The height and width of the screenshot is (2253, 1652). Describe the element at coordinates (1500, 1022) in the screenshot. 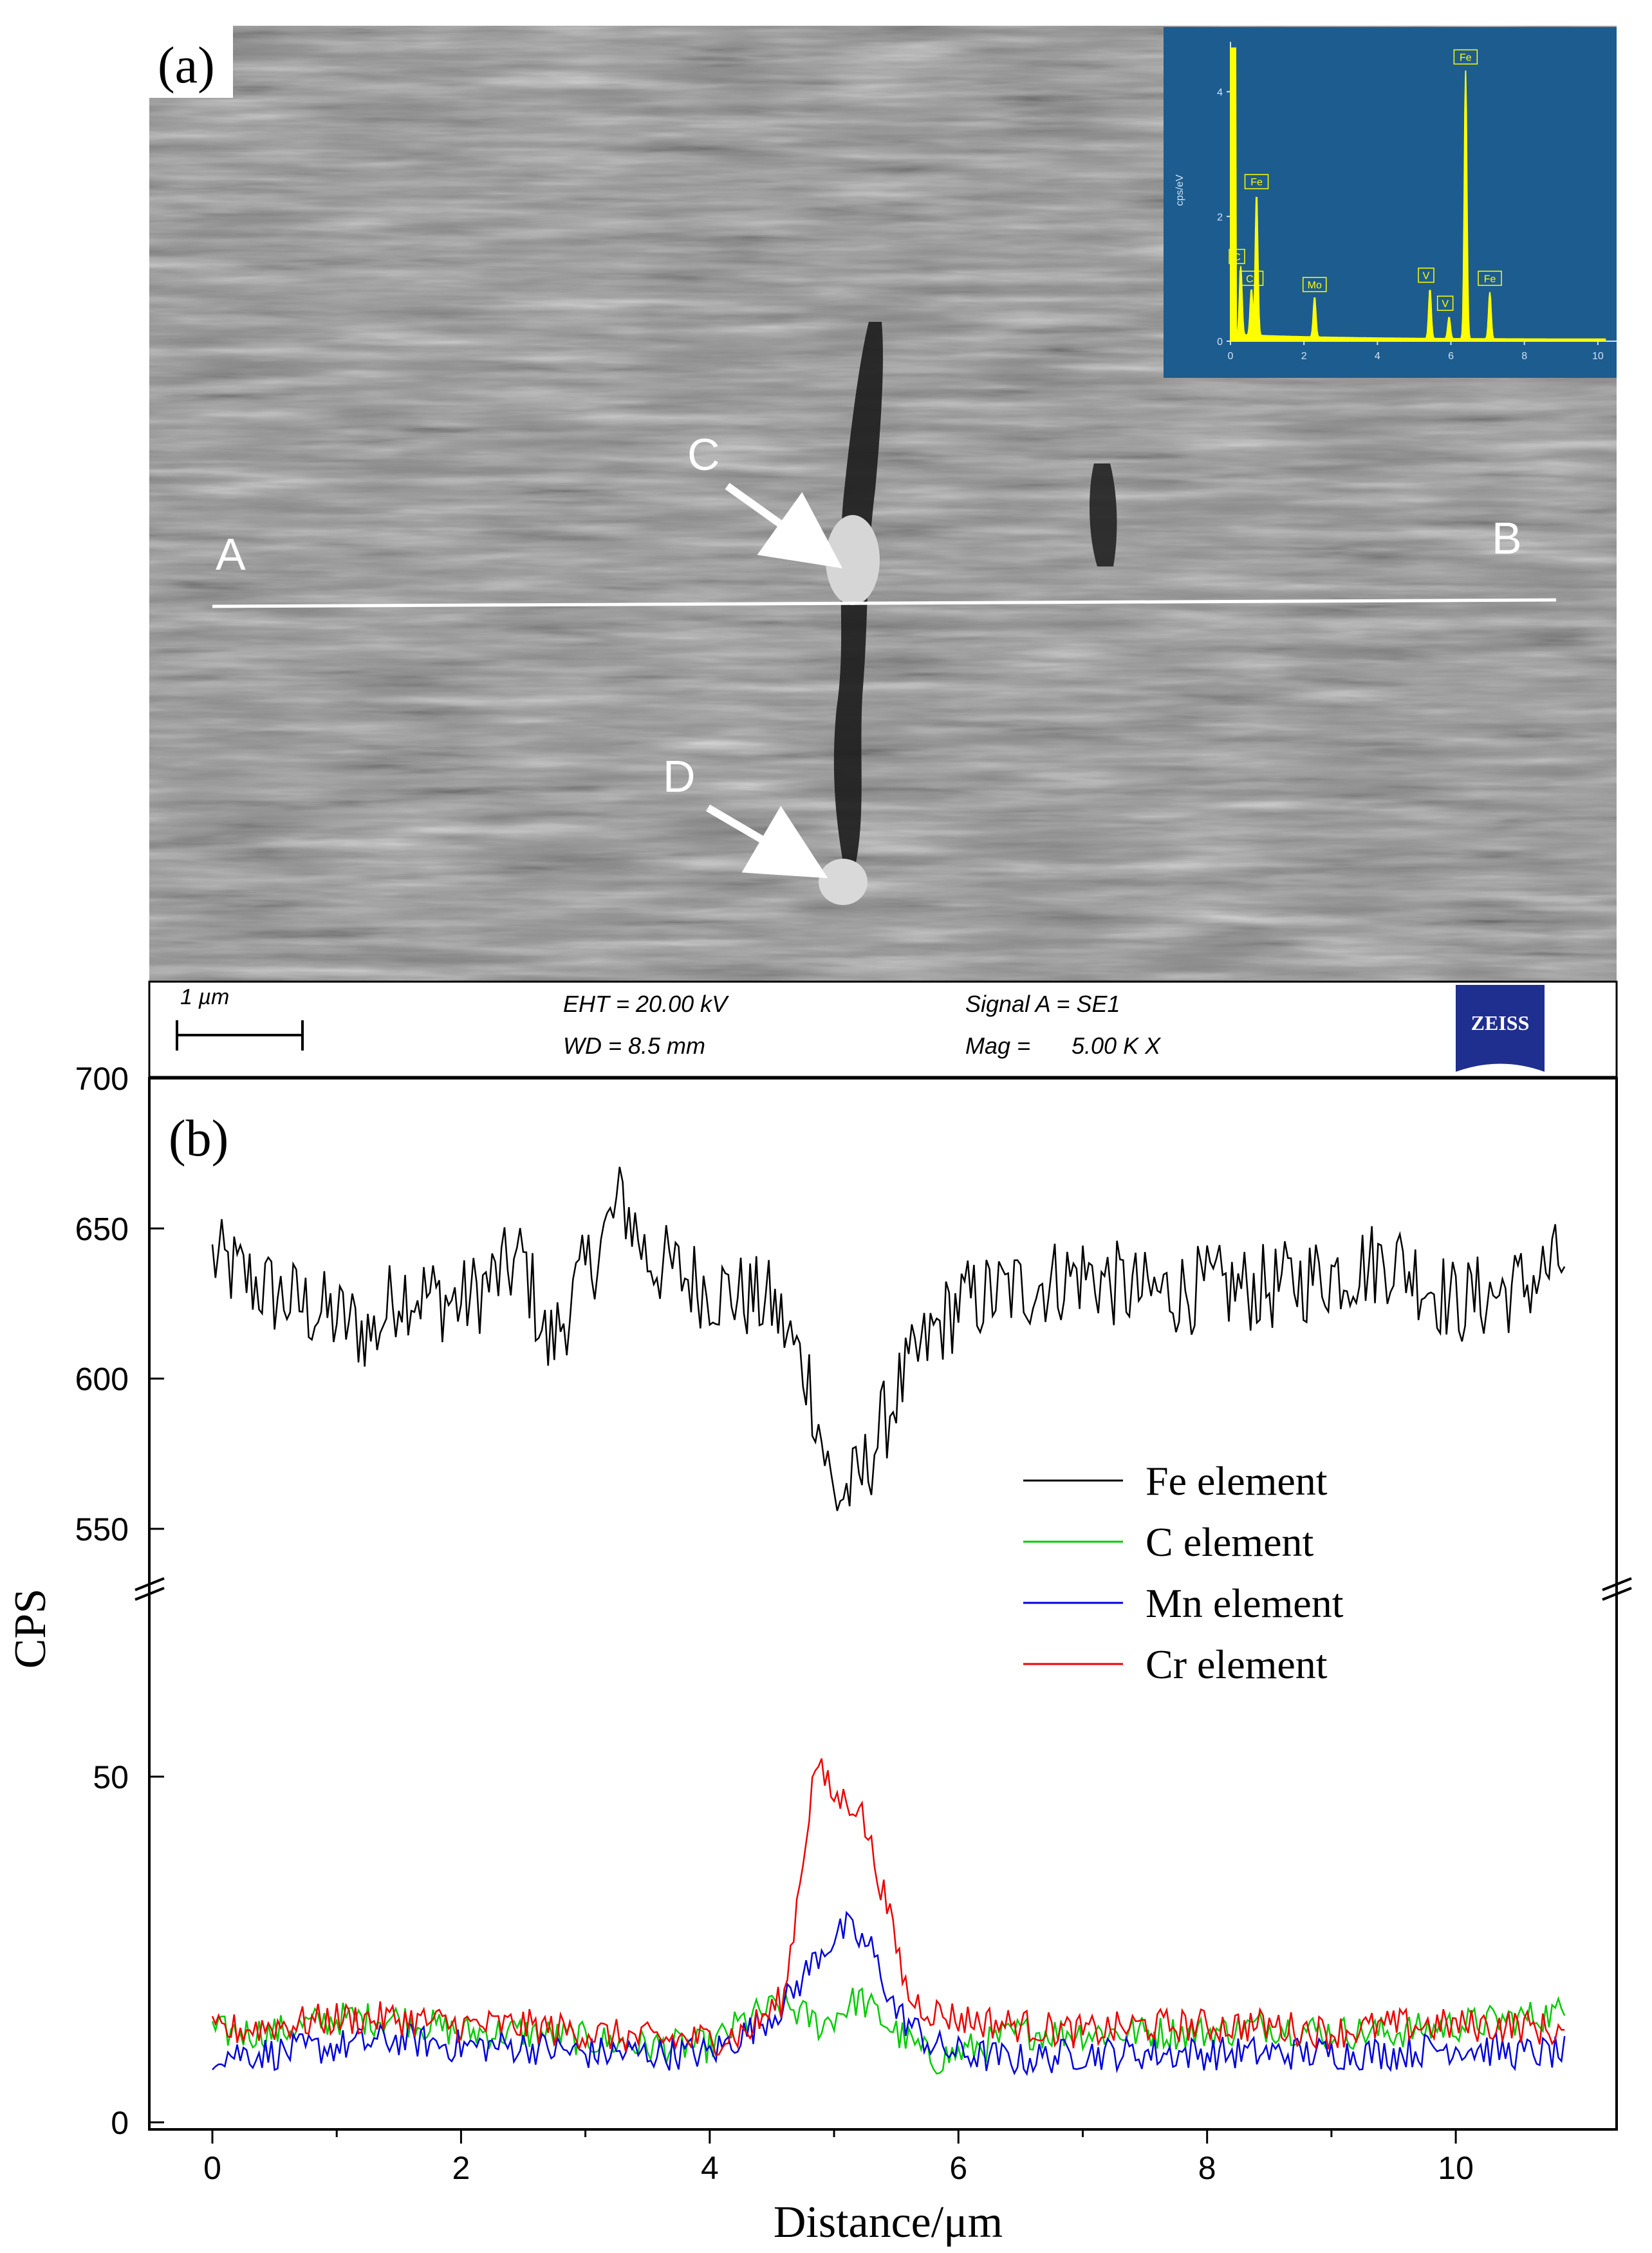

I see `svg-text: ZEISS` at that location.